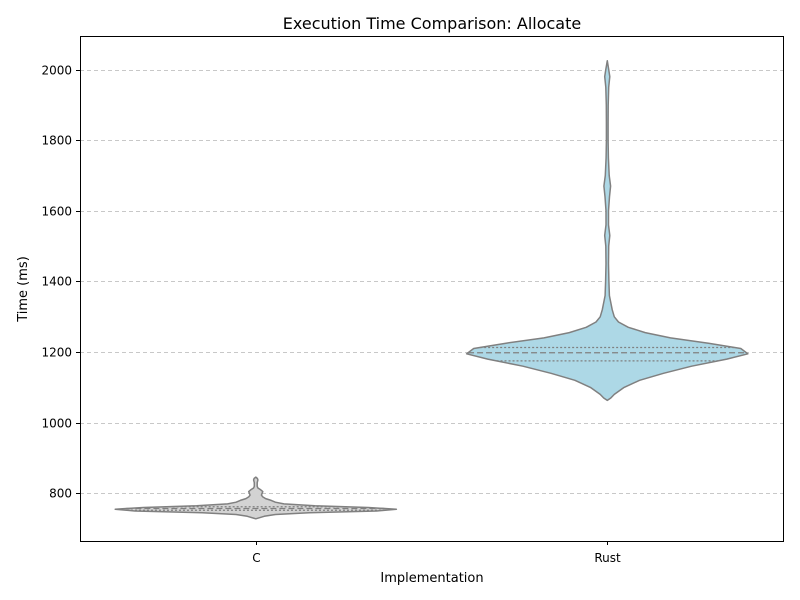  What do you see at coordinates (256, 558) in the screenshot?
I see `x-tick-label: C` at bounding box center [256, 558].